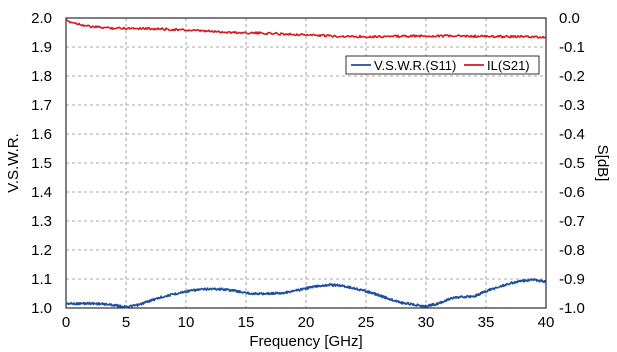  What do you see at coordinates (41, 134) in the screenshot?
I see `y-left-tick-label: 1.6` at bounding box center [41, 134].